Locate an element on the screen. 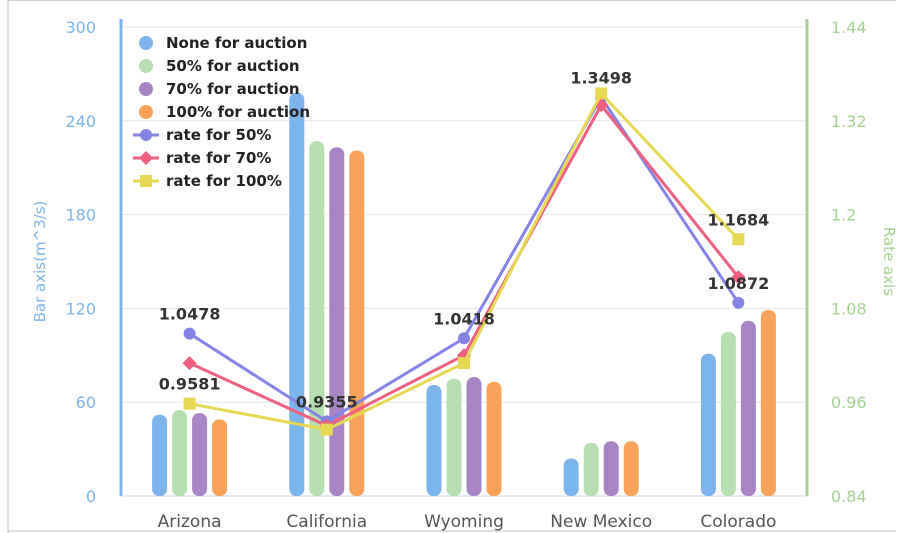  legend-label: None for auction is located at coordinates (236, 43).